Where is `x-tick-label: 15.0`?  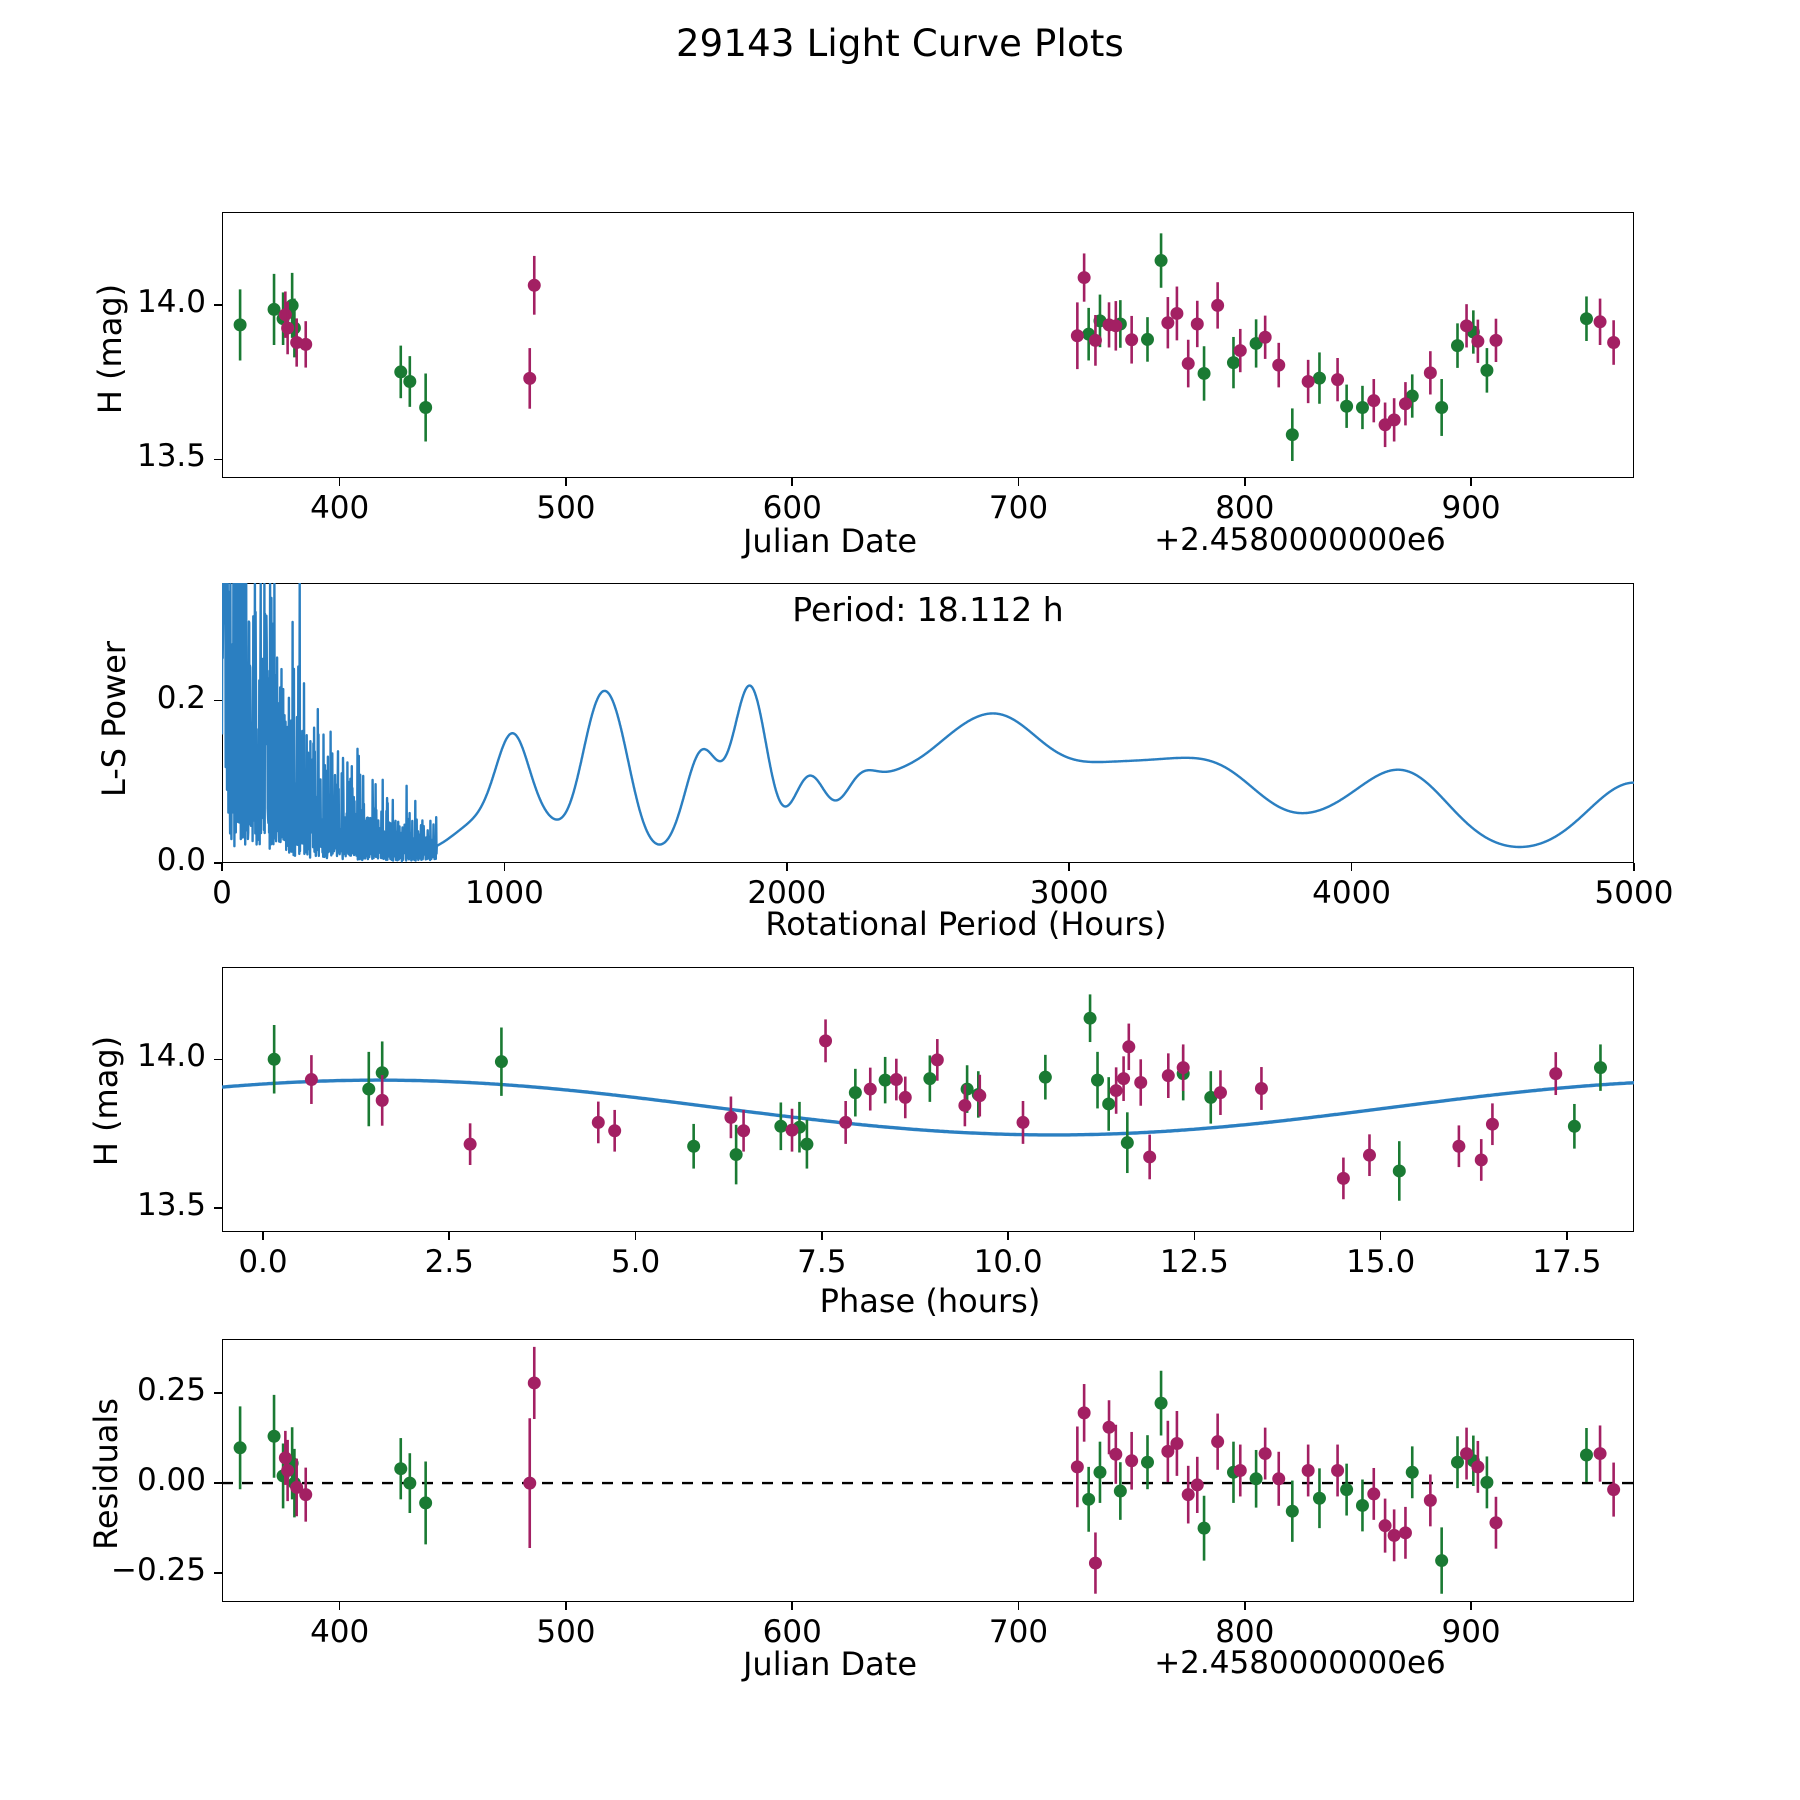 x-tick-label: 15.0 is located at coordinates (1381, 1262).